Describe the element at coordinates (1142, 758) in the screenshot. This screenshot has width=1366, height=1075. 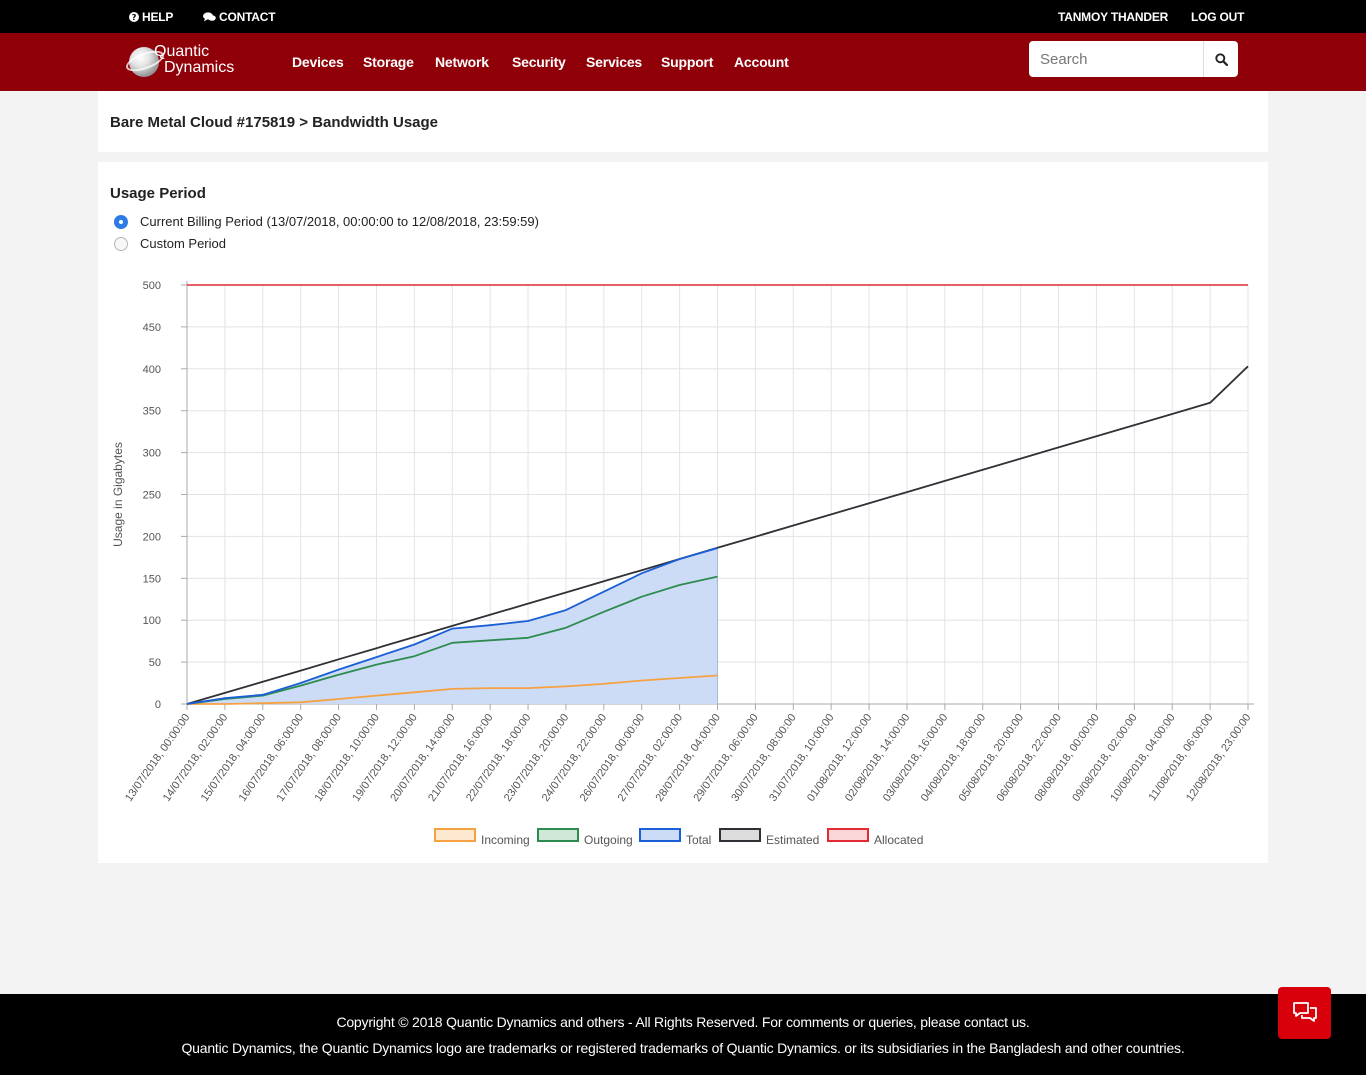
I see `x-tick-label: 10/08/2018, 04:00:00` at that location.